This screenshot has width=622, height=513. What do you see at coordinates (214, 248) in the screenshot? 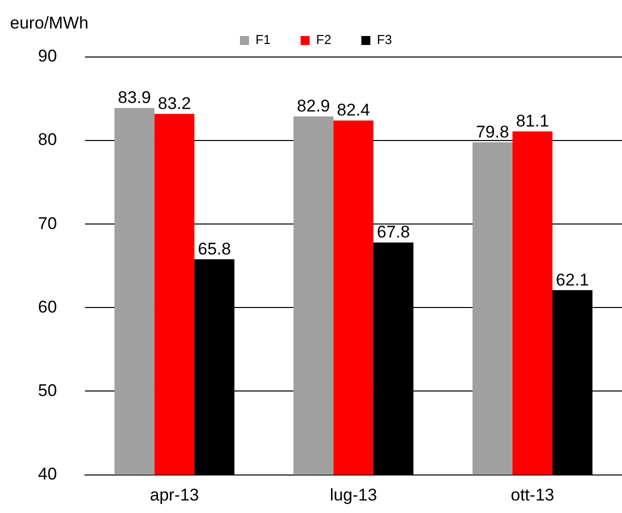
I see `data-label: 65.8` at bounding box center [214, 248].